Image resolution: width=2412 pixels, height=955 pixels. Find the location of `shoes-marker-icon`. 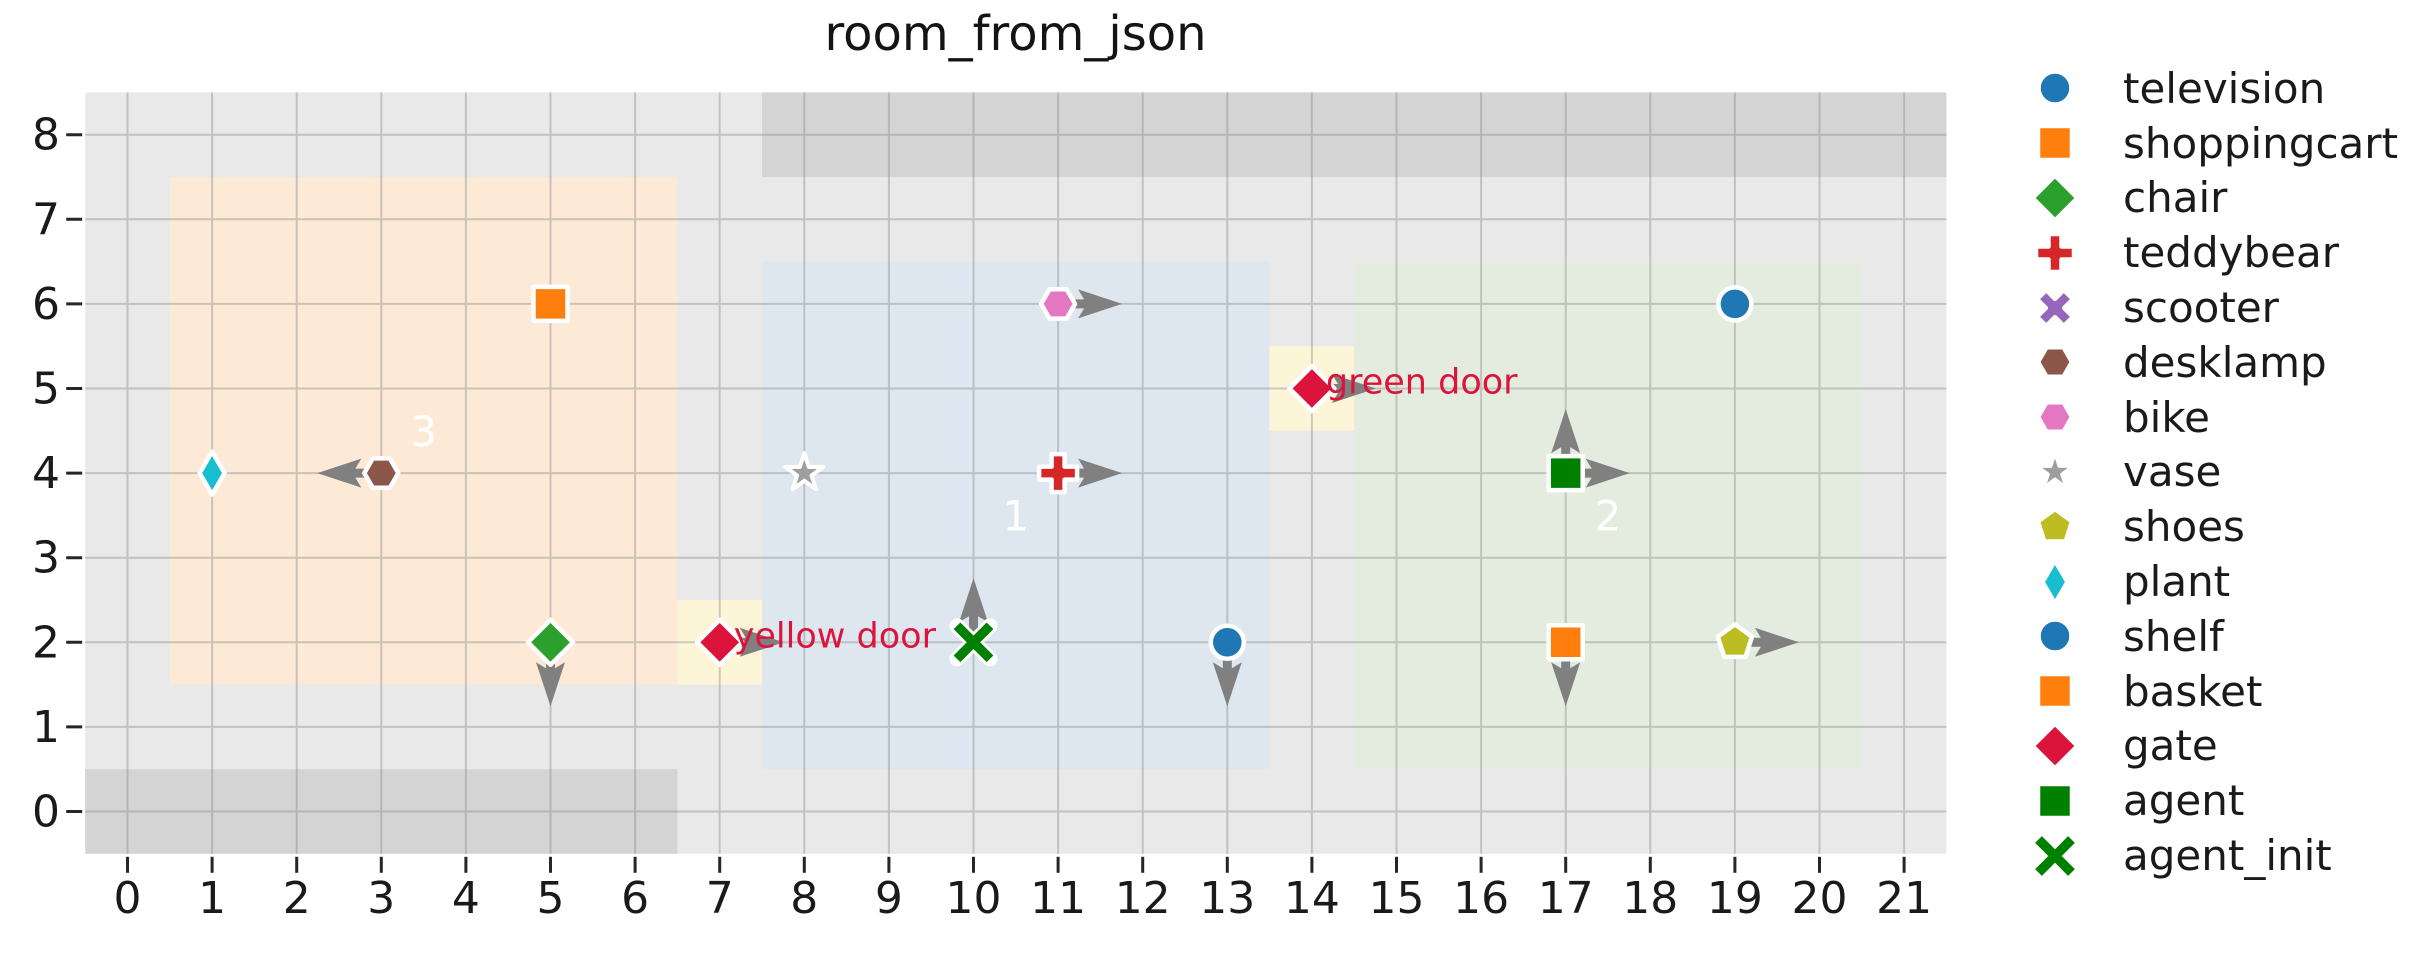

shoes-marker-icon is located at coordinates (2055, 525).